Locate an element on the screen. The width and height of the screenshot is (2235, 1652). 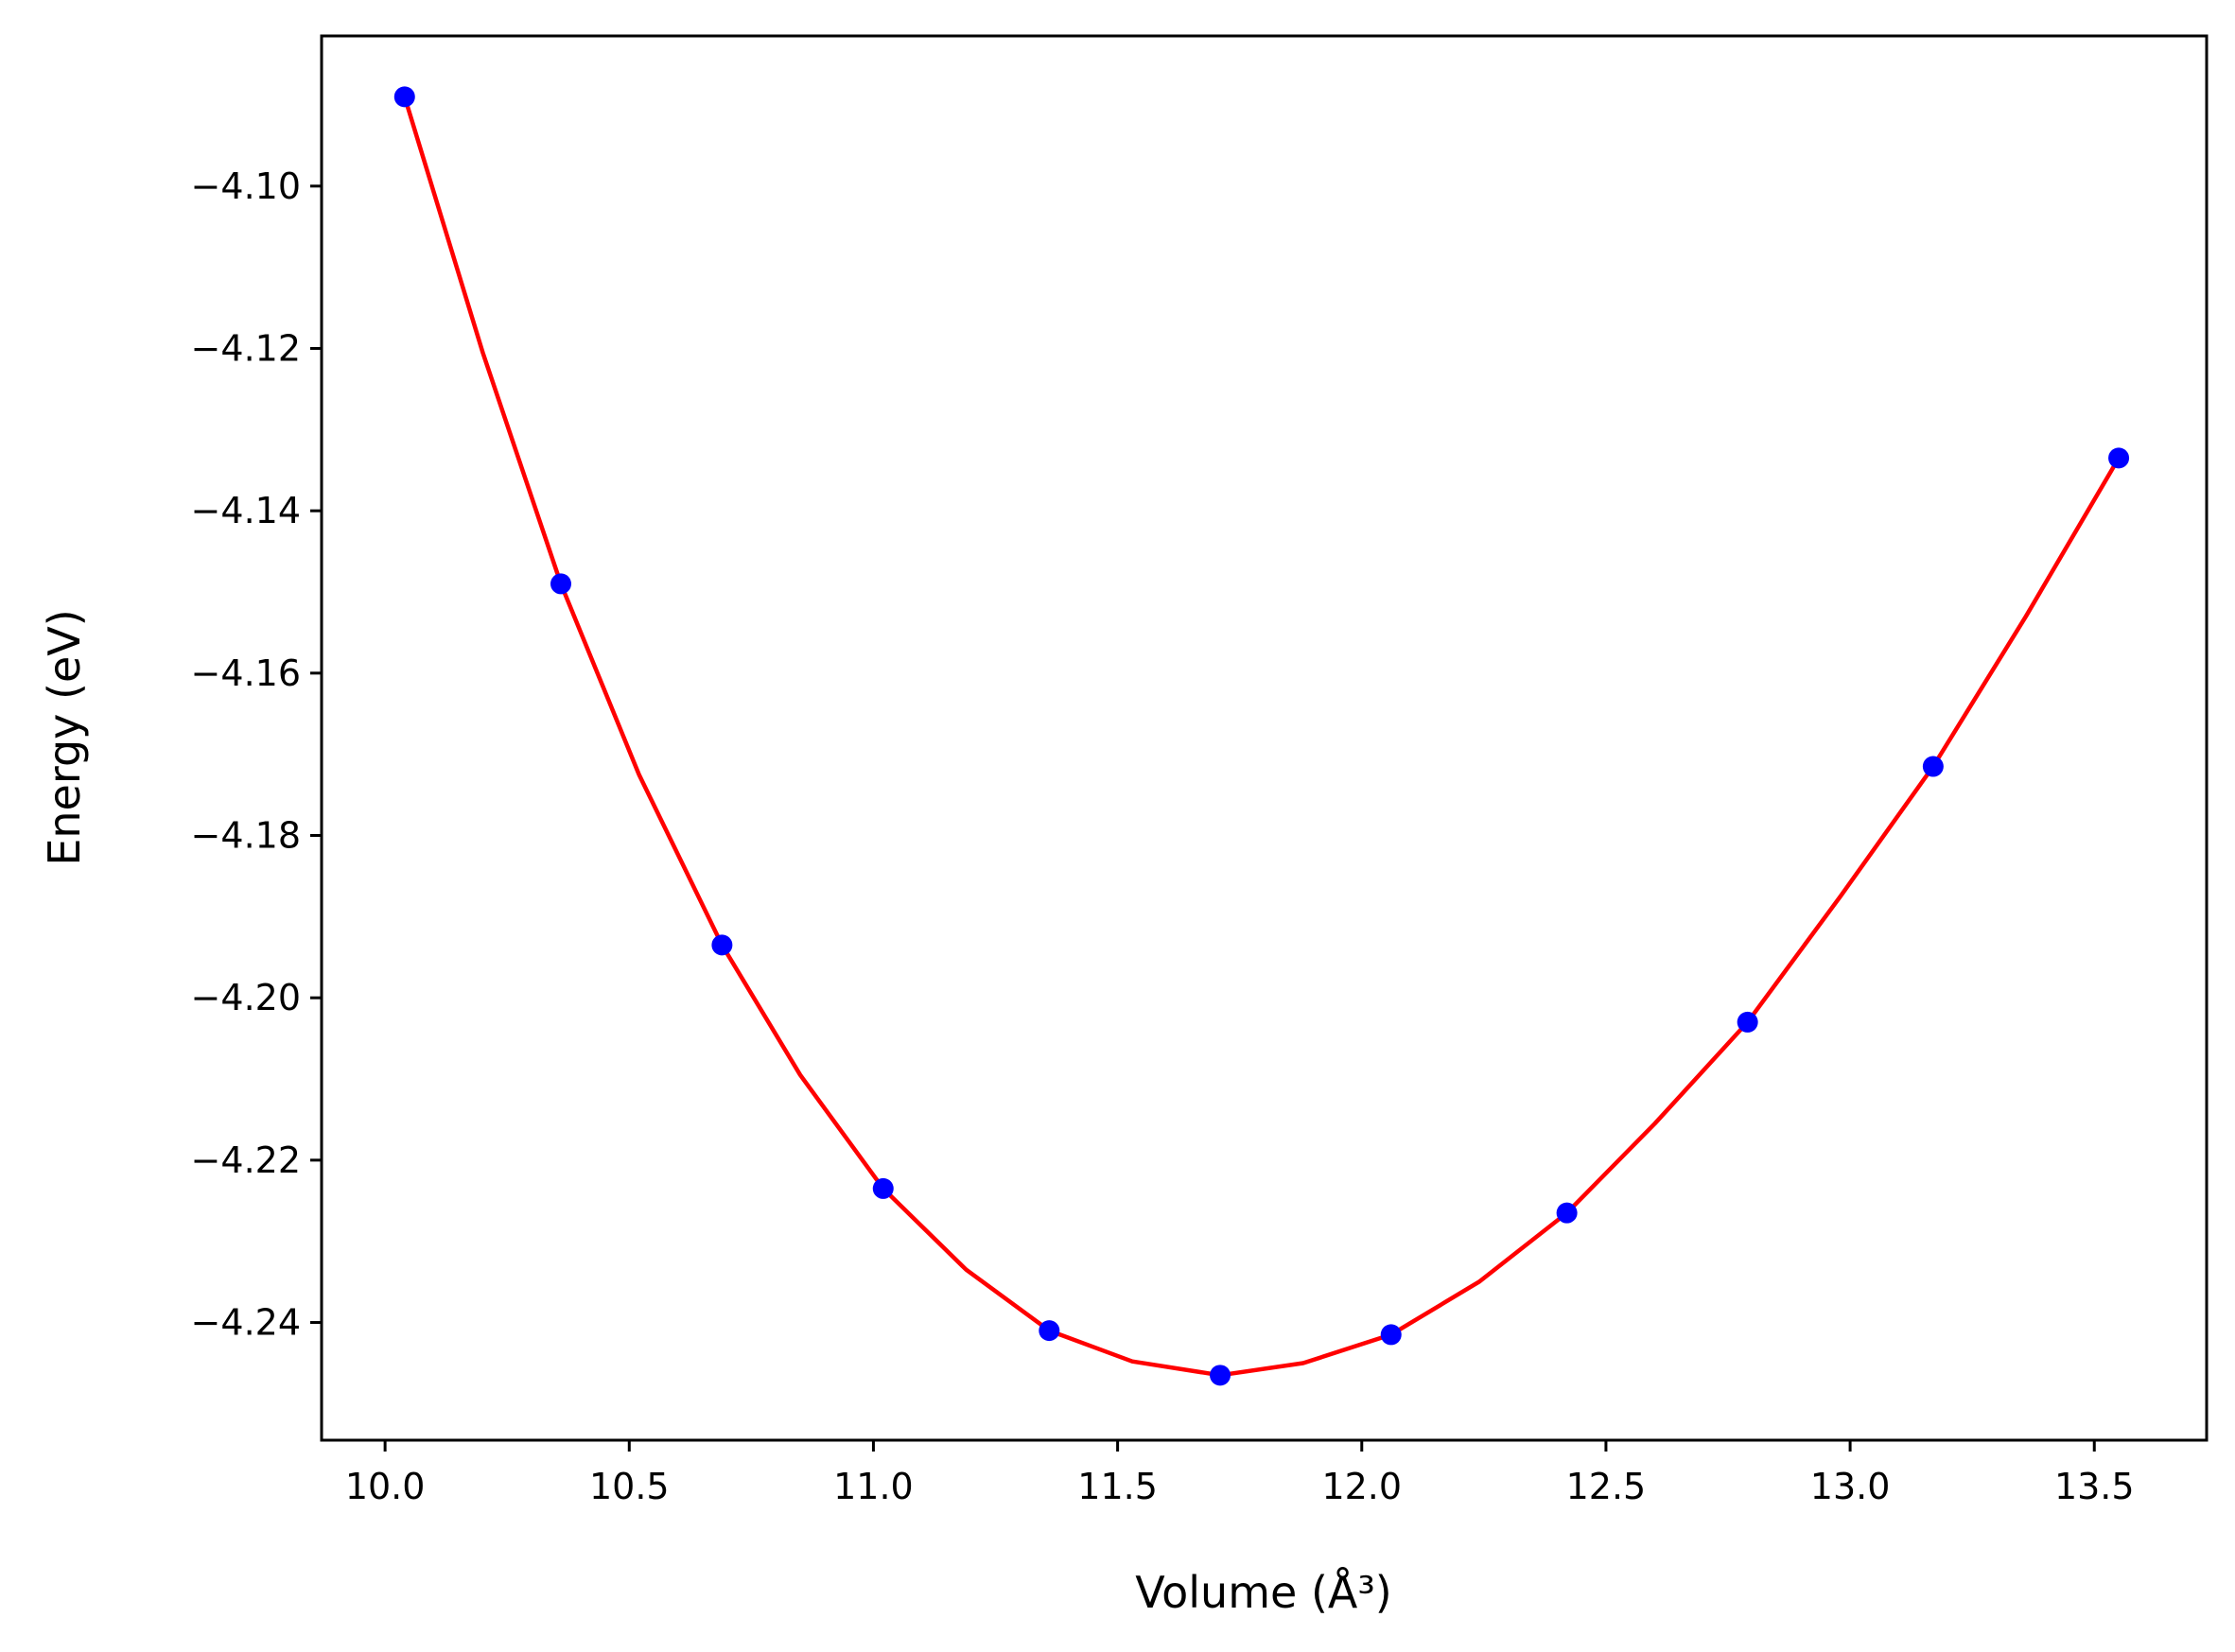
x-tick-label: 13.0 is located at coordinates (1850, 1487).